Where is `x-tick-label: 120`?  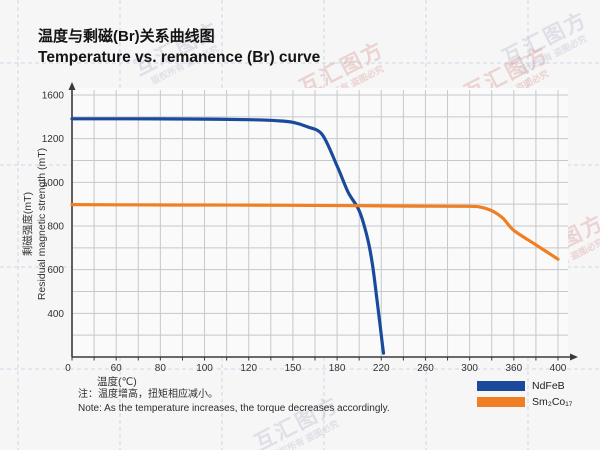 x-tick-label: 120 is located at coordinates (248, 368).